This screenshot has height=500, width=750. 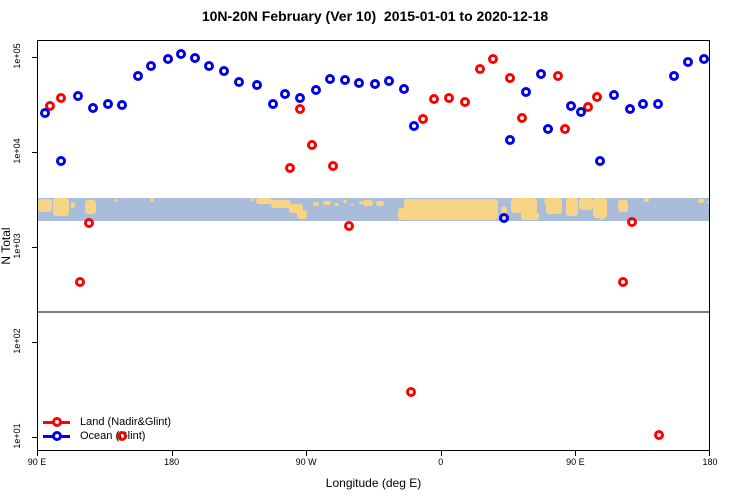 I want to click on ocean-marker-icon, so click(x=56, y=436).